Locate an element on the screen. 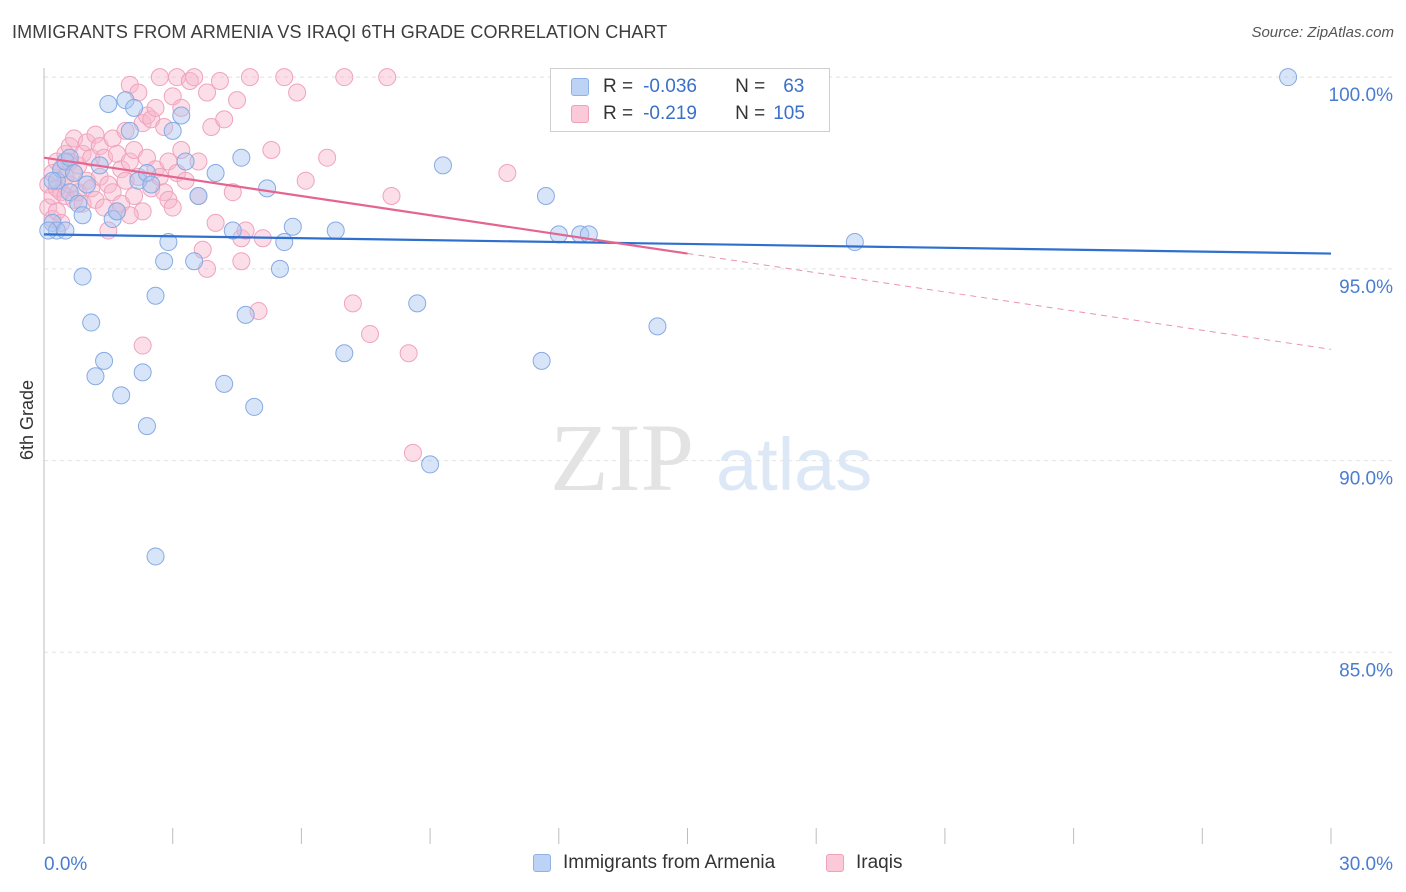  legend-r-label: R = is located at coordinates (618, 113).